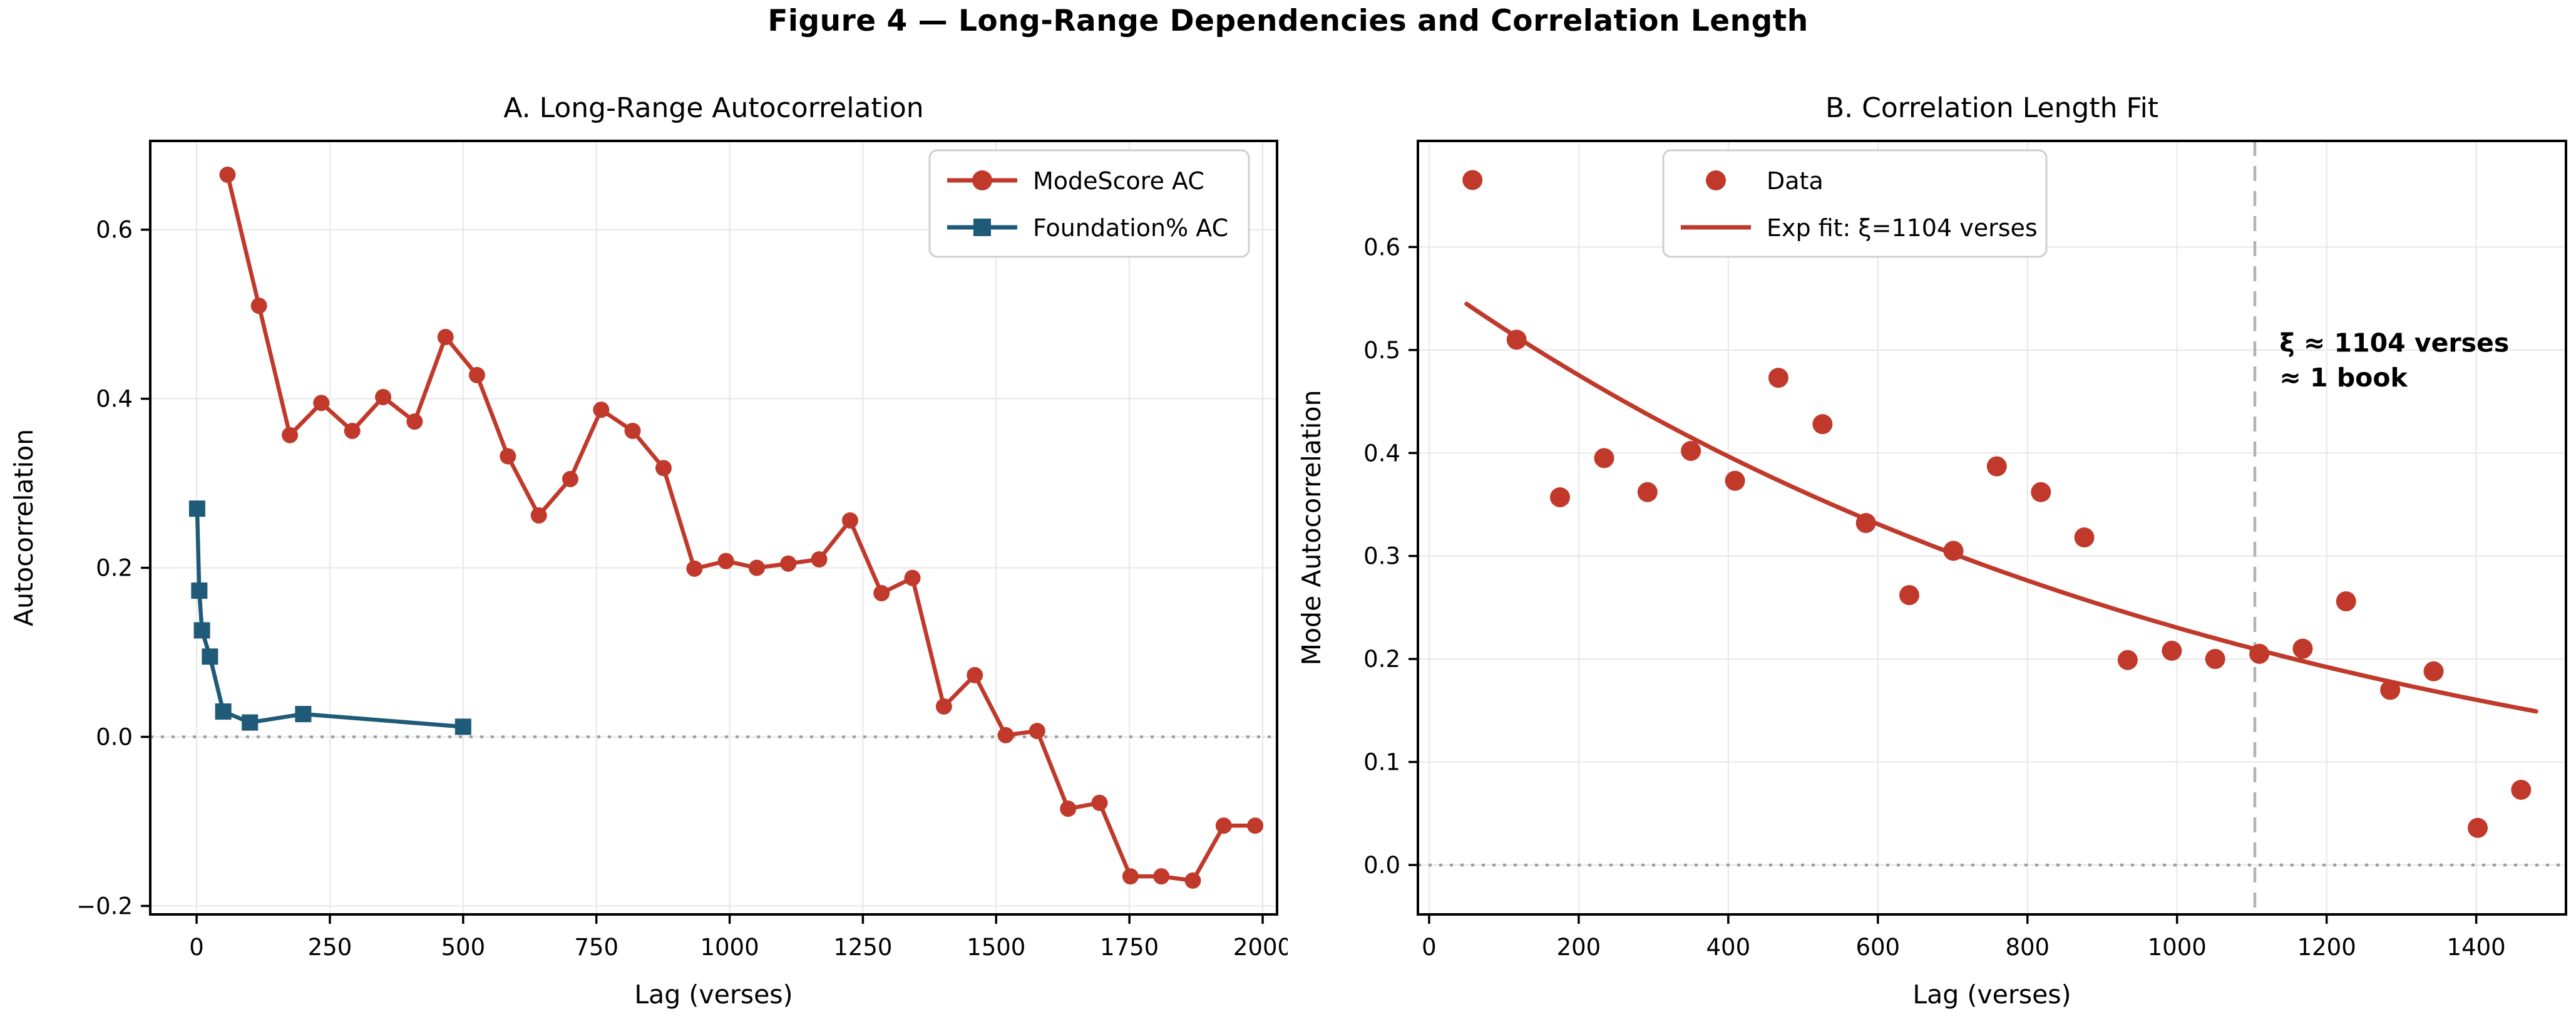 The width and height of the screenshot is (2576, 1019). I want to click on legend-label: Exp fit: ξ=1104 verses, so click(1902, 228).